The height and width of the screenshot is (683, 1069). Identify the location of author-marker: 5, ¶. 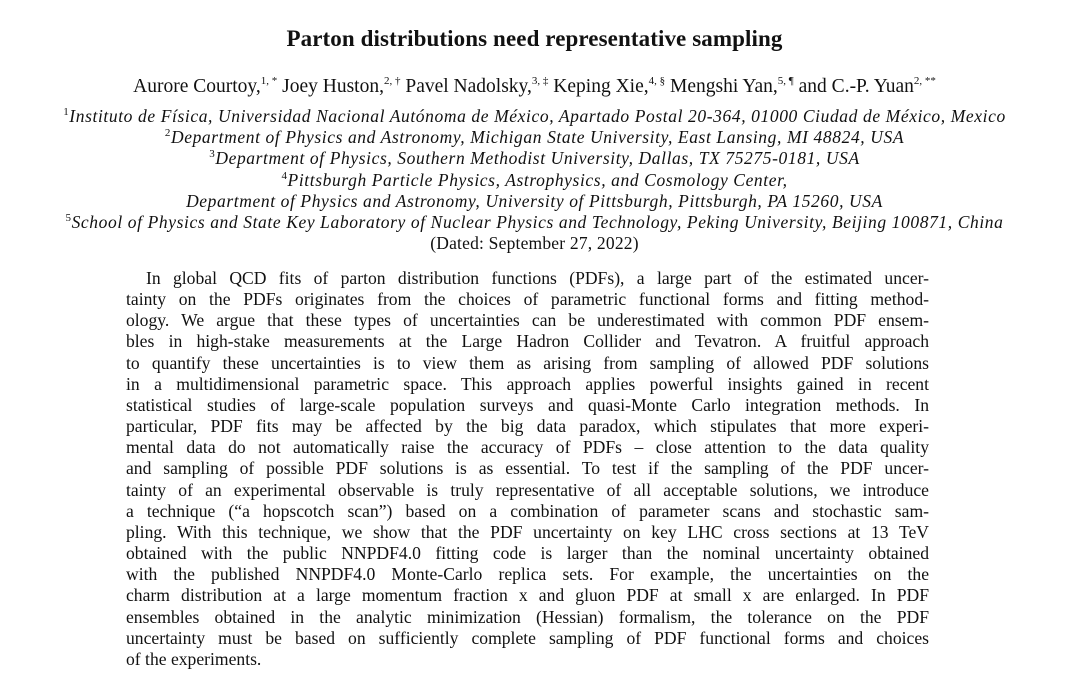
(785, 81).